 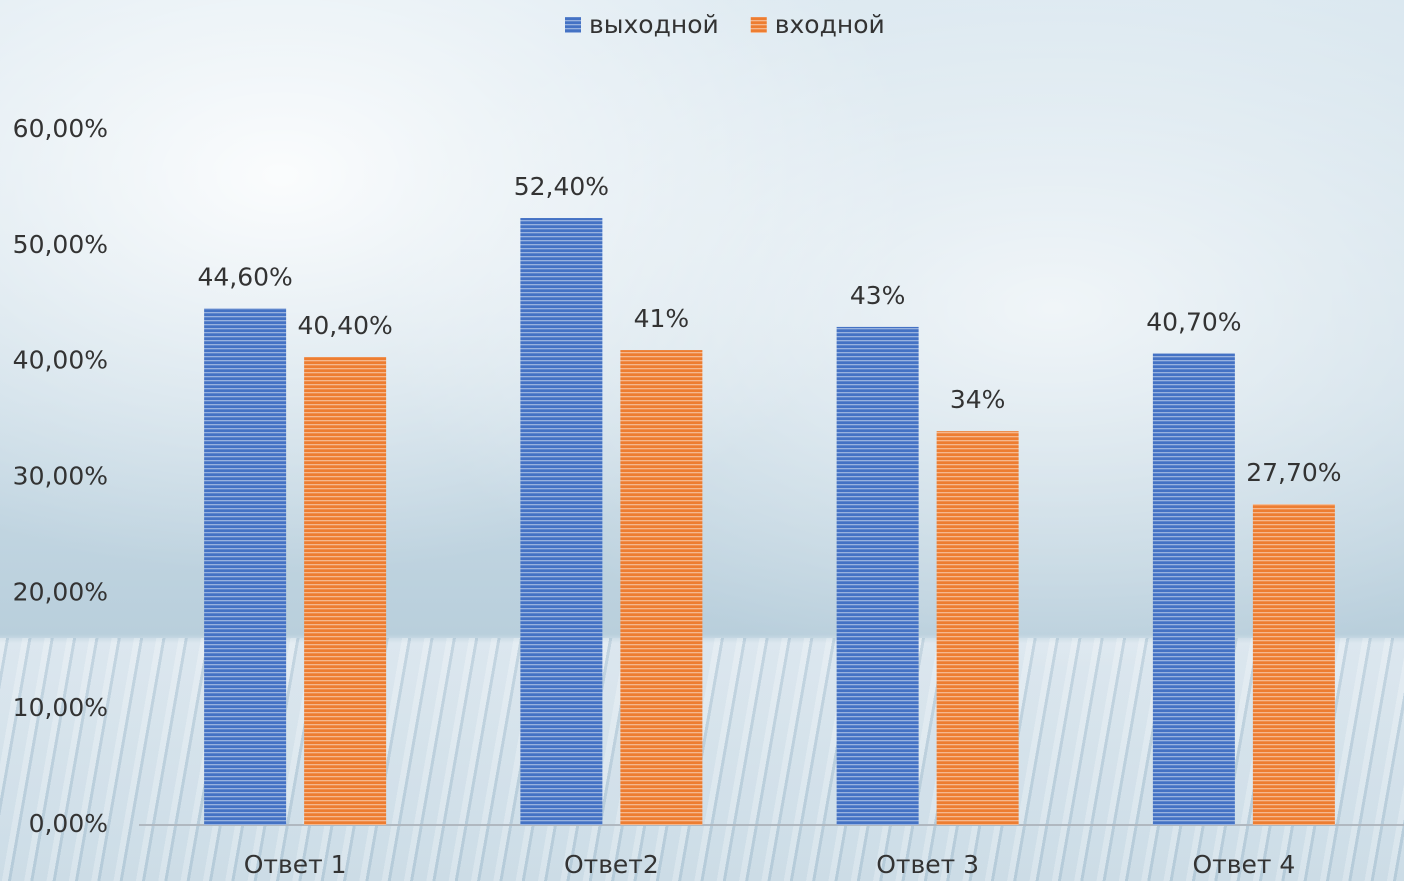 I want to click on y-tick-label: 30,00%, so click(x=60, y=476).